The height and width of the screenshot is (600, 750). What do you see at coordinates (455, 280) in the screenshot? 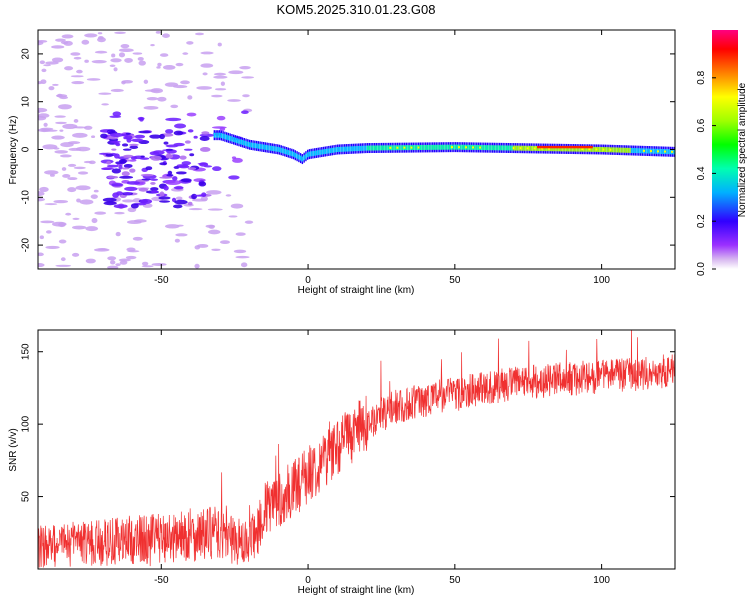
I see `spectrogram-xtick-label: 50` at bounding box center [455, 280].